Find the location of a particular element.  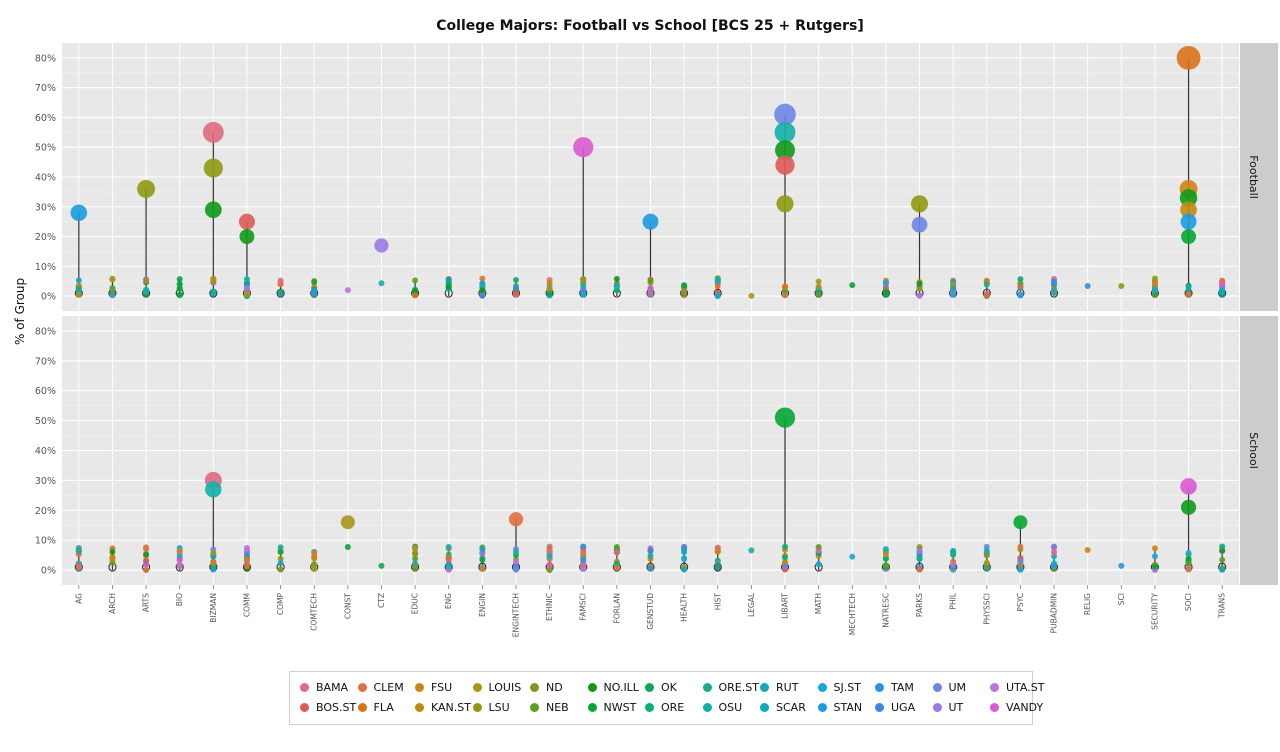

x-tick-label: ENGINTECH is located at coordinates (515, 615).